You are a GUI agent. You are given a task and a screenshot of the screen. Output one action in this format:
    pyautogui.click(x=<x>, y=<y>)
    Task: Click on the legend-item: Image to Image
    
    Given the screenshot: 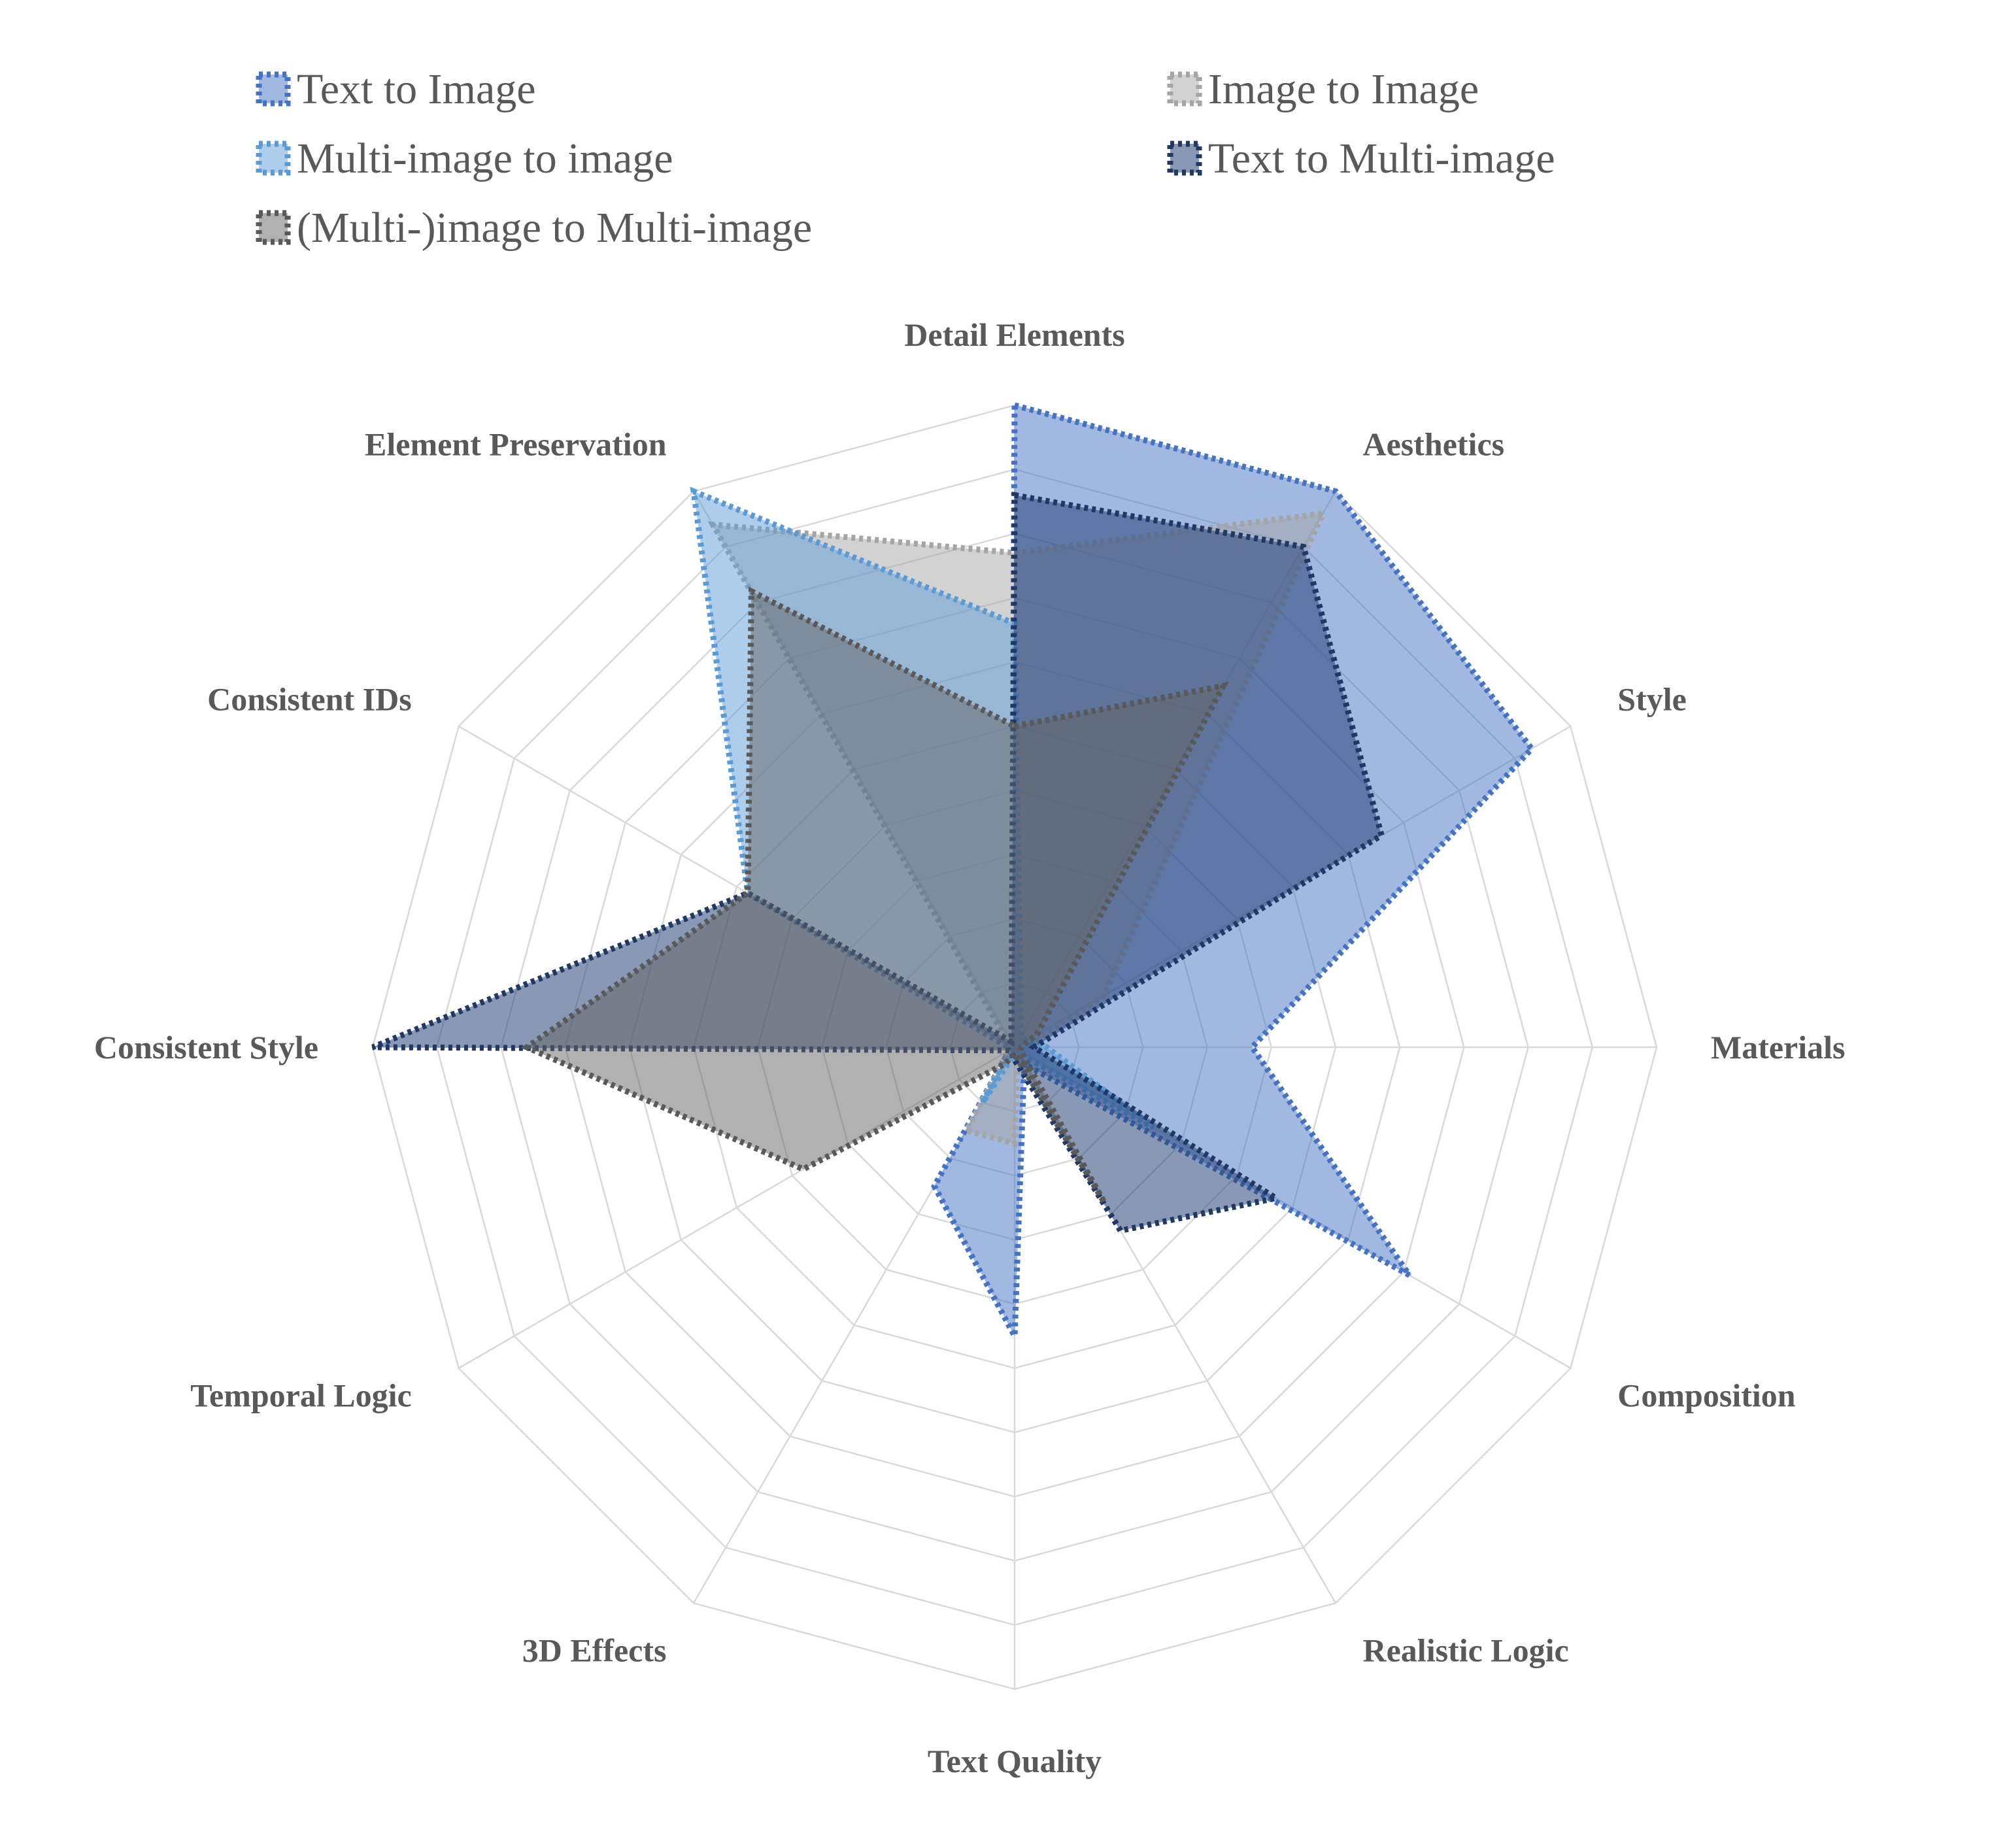 What is the action you would take?
    pyautogui.click(x=1323, y=89)
    